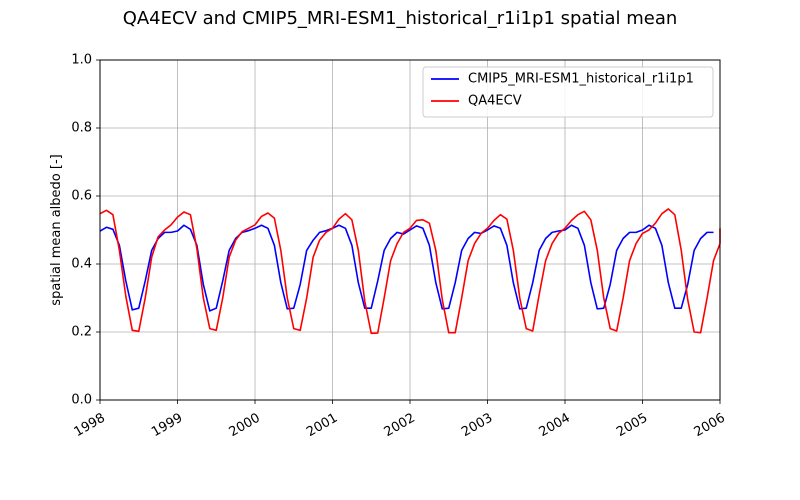  Describe the element at coordinates (85, 230) in the screenshot. I see `y-axis: 0.0 0.2 0.4 0.6 0.8 1.0` at that location.